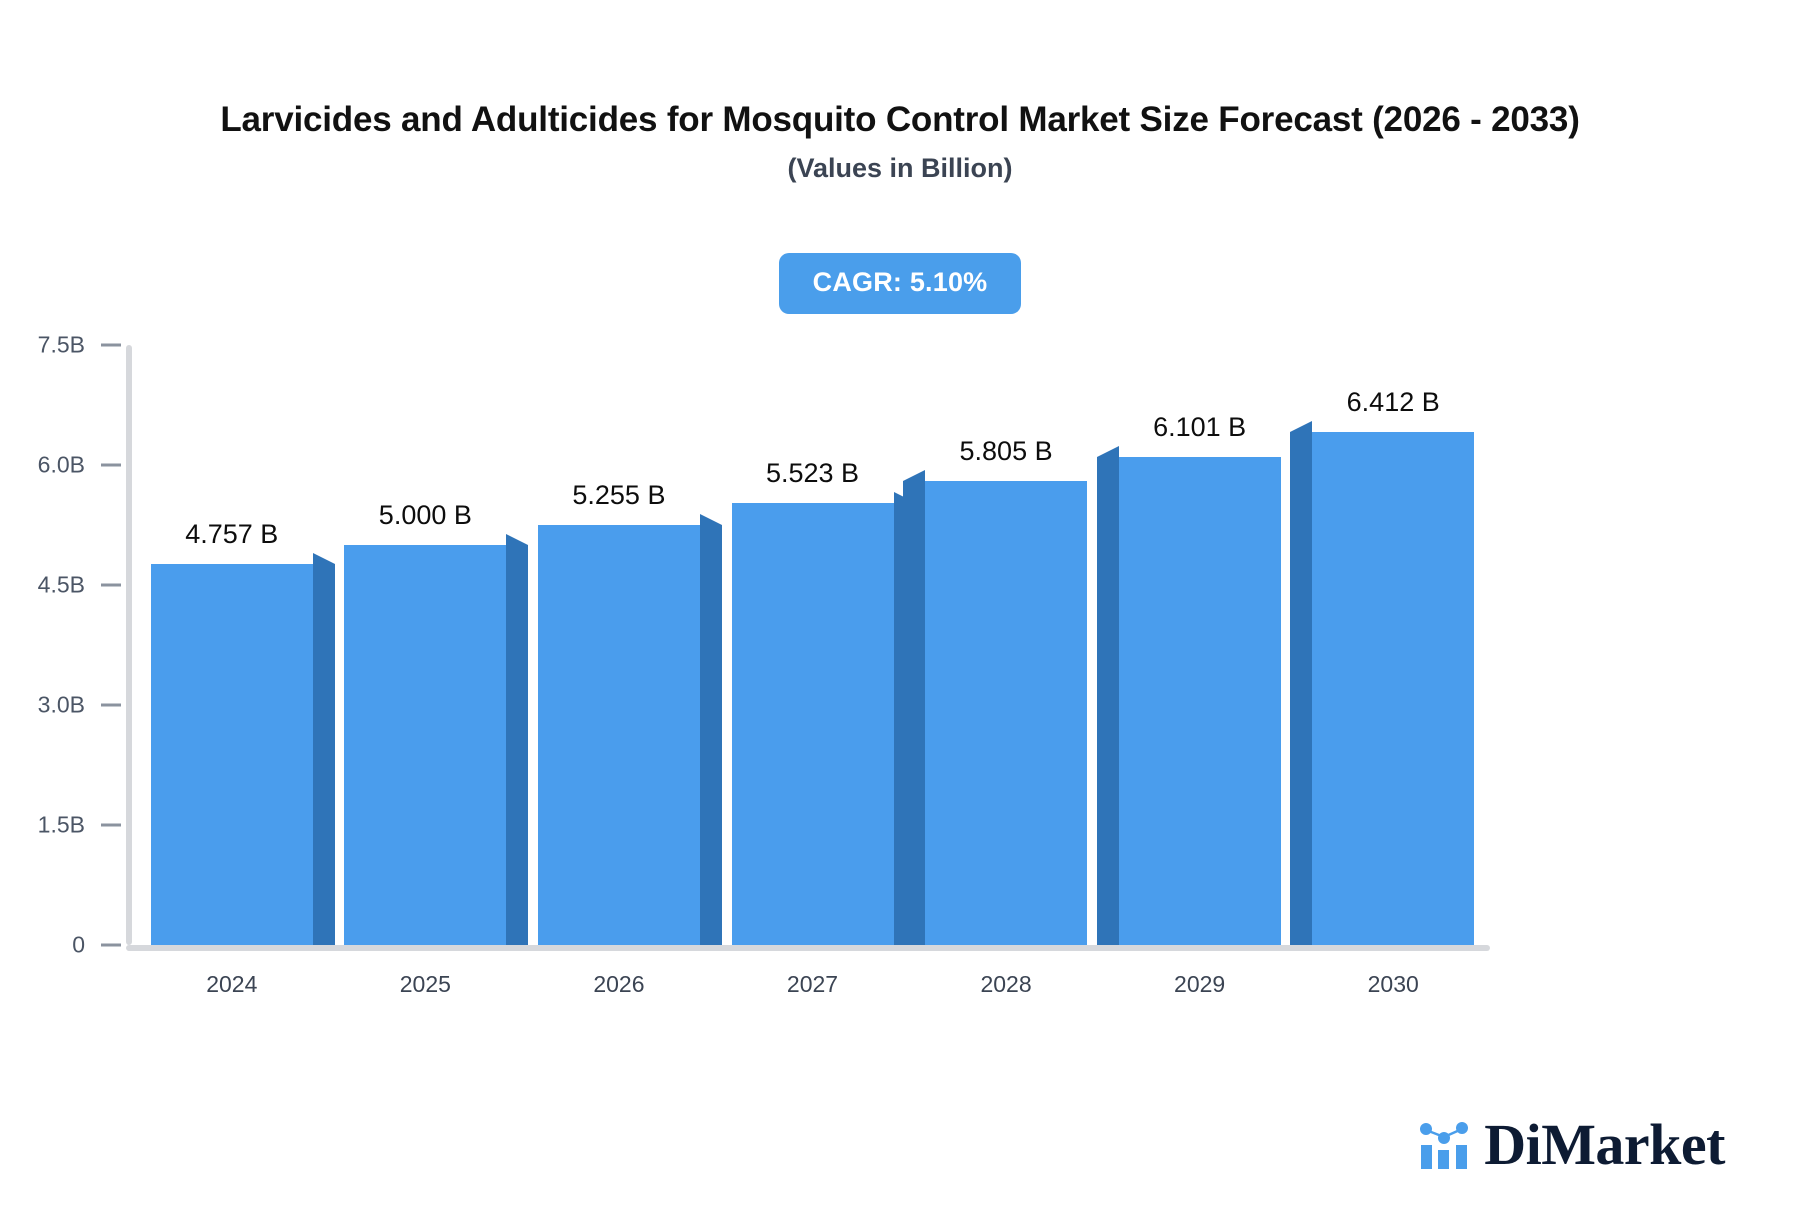  What do you see at coordinates (1393, 402) in the screenshot?
I see `bar-value-label: 6.412 B` at bounding box center [1393, 402].